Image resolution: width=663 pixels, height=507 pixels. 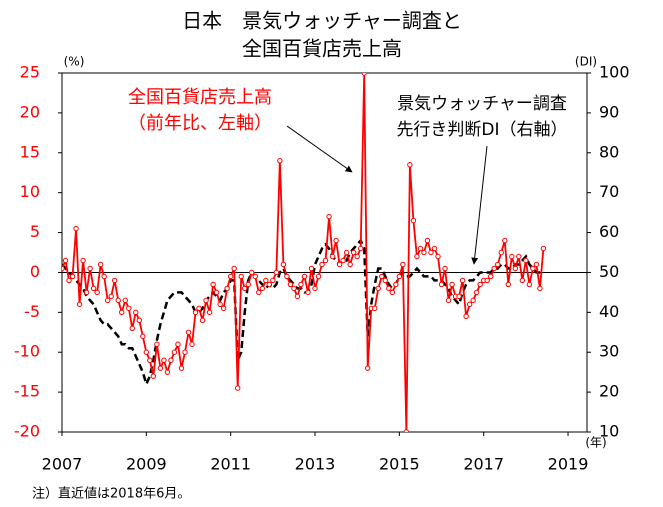 What do you see at coordinates (609, 271) in the screenshot?
I see `y2-tick-label: 50` at bounding box center [609, 271].